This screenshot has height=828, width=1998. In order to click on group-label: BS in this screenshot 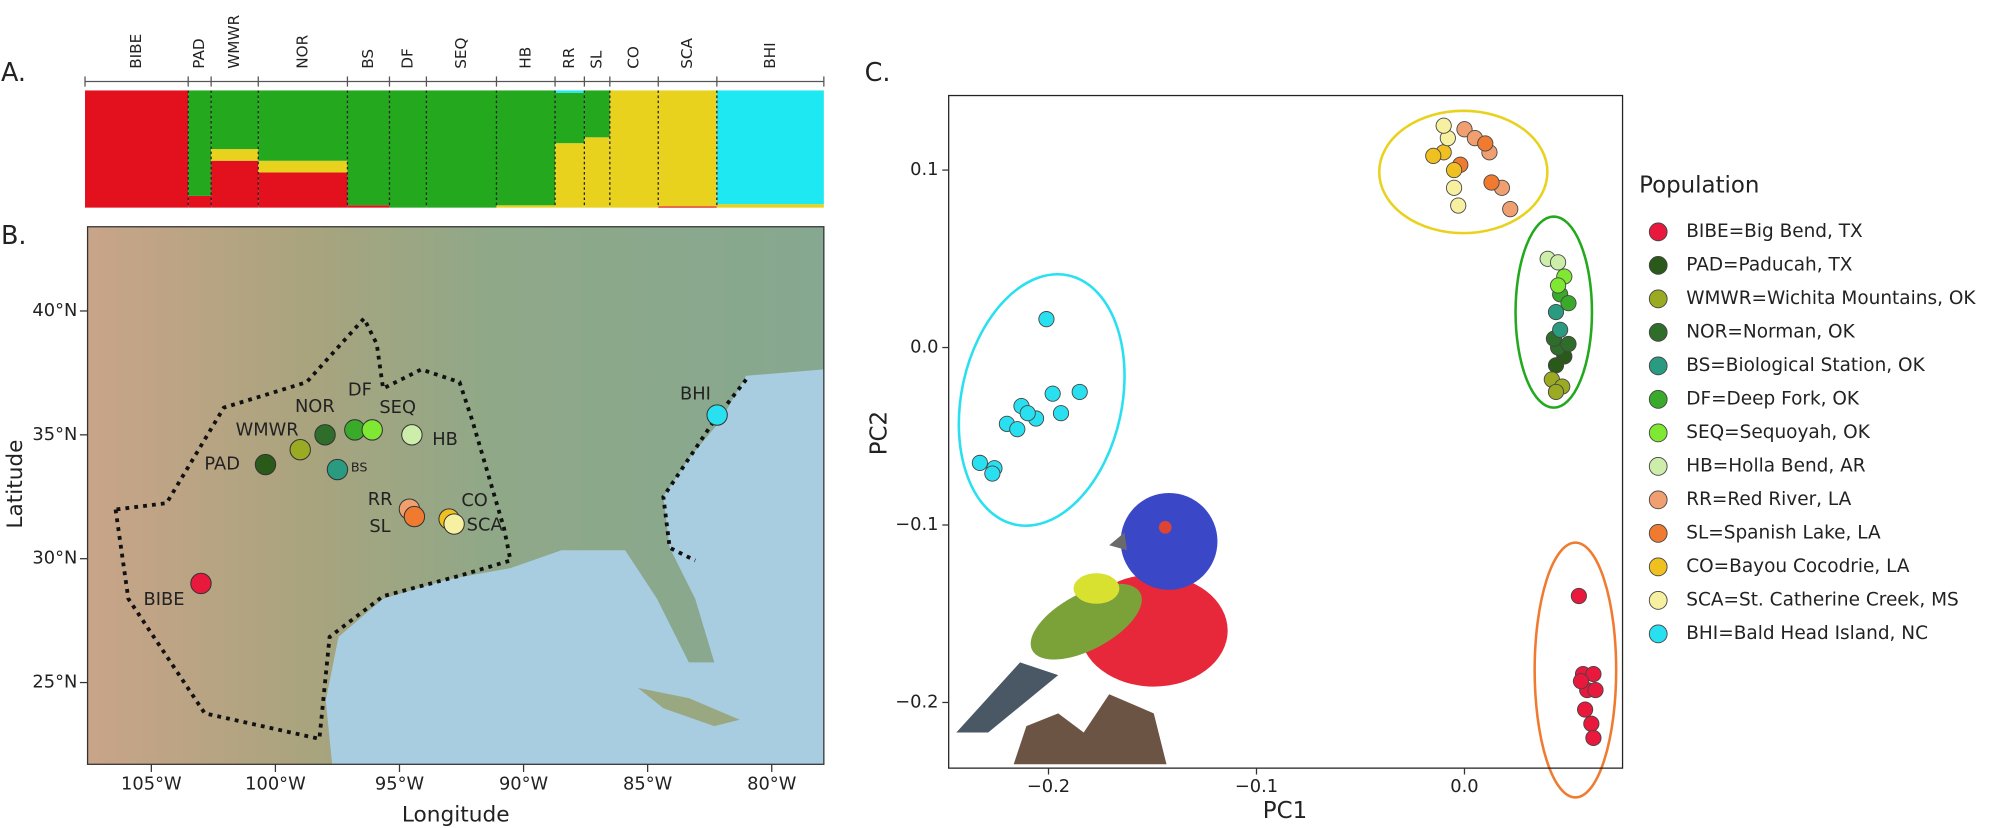, I will do `click(368, 59)`.